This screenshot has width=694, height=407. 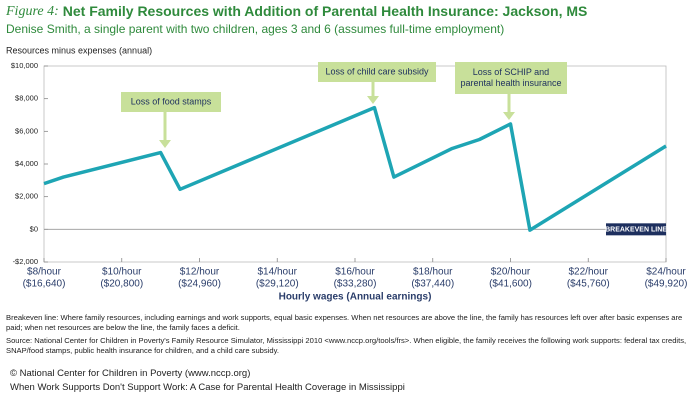 I want to click on x-tick-label: $20/hour, so click(x=511, y=272).